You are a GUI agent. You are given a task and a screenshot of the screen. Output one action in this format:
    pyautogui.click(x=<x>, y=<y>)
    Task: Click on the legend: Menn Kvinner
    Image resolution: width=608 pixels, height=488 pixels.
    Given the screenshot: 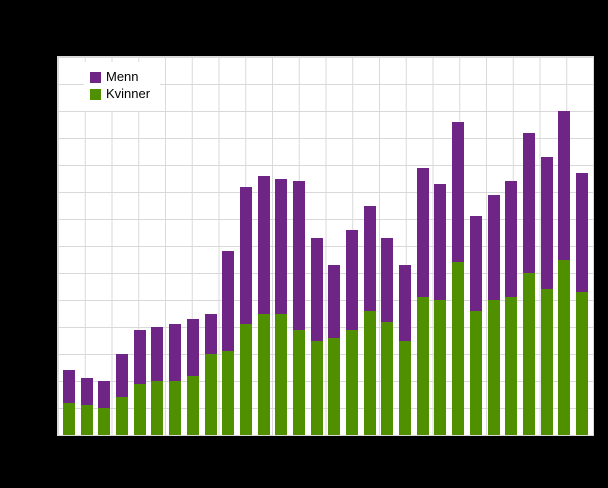 What is the action you would take?
    pyautogui.click(x=122, y=86)
    